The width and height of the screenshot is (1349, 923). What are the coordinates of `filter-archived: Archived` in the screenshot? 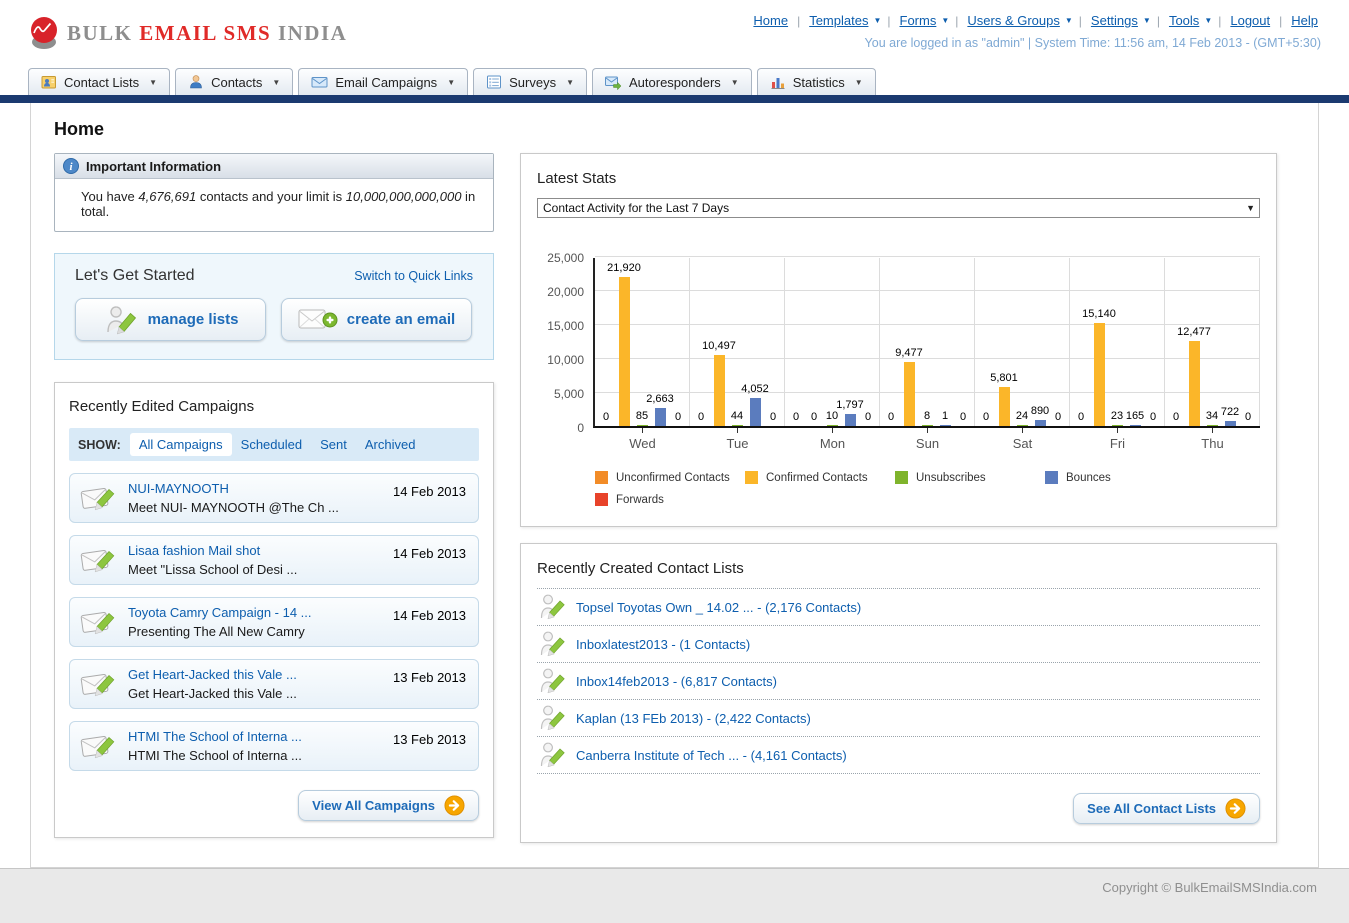 It's located at (390, 444).